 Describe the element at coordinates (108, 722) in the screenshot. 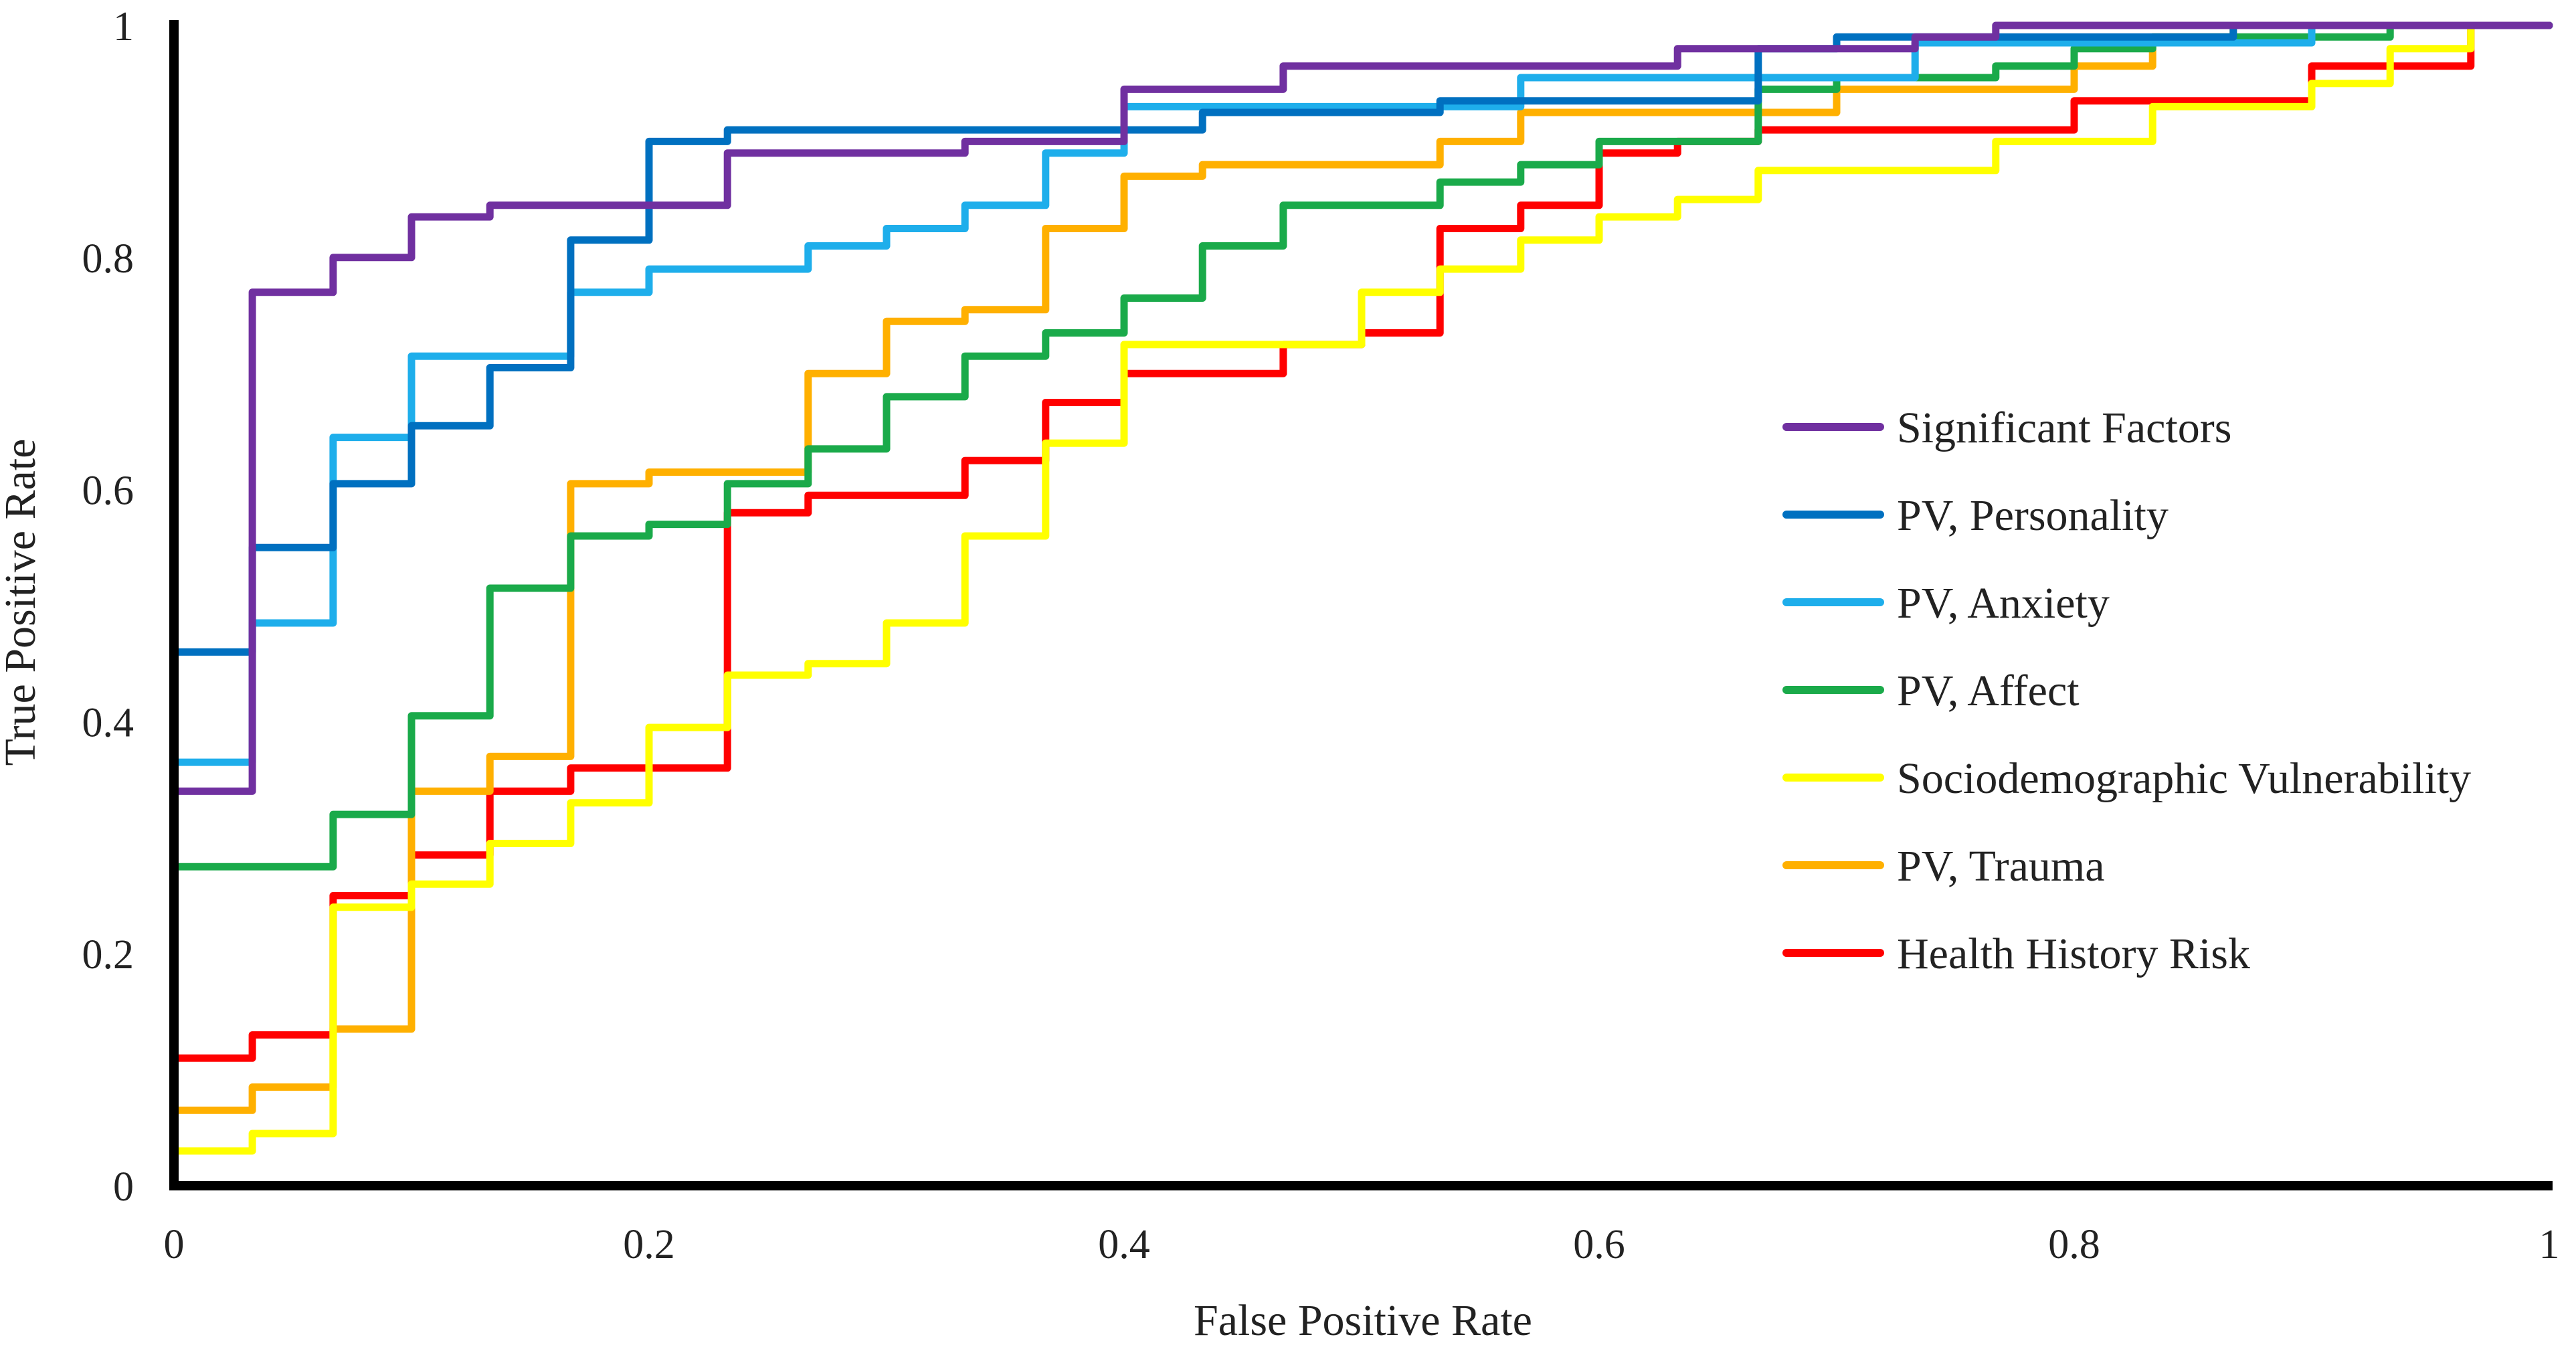

I see `y-tick-label: 0.4` at that location.